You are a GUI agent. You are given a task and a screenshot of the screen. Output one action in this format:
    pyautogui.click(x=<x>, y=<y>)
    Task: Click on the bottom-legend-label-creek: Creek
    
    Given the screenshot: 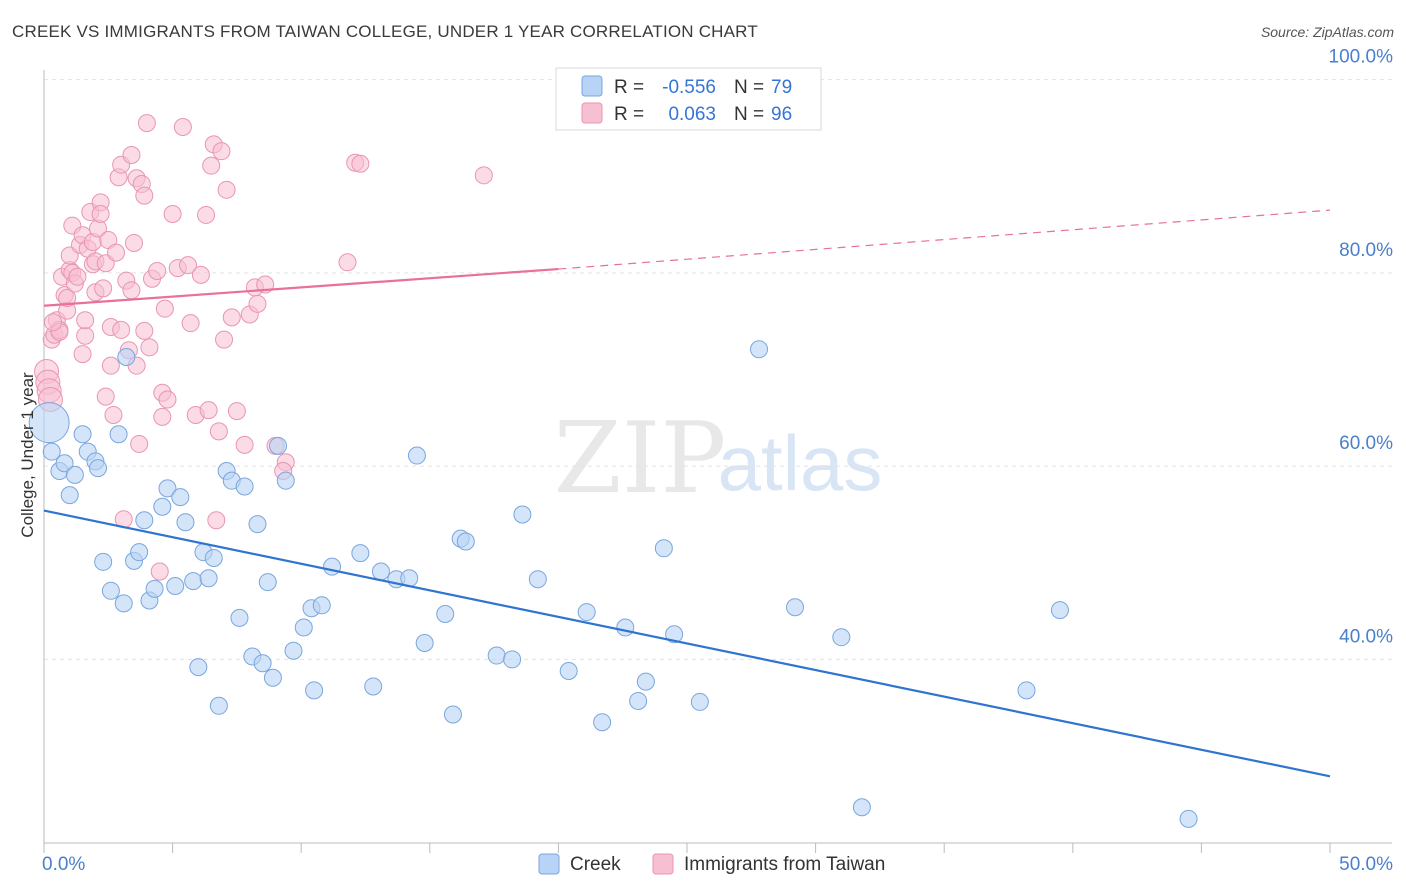 What is the action you would take?
    pyautogui.click(x=595, y=864)
    